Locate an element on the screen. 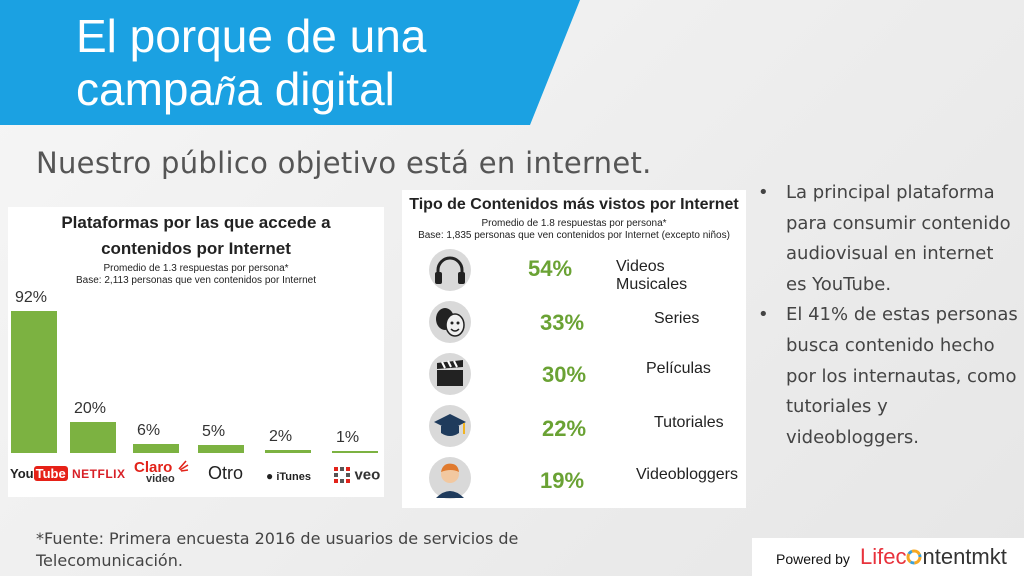 This screenshot has height=576, width=1024. powered-by-badge: Powered by Lifec ntentmkt is located at coordinates (888, 557).